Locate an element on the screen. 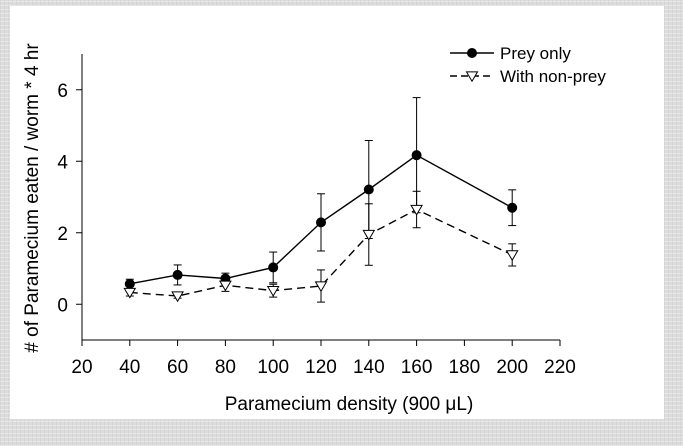 This screenshot has width=683, height=446. legend-label-prey-only: Prey only is located at coordinates (535, 53).